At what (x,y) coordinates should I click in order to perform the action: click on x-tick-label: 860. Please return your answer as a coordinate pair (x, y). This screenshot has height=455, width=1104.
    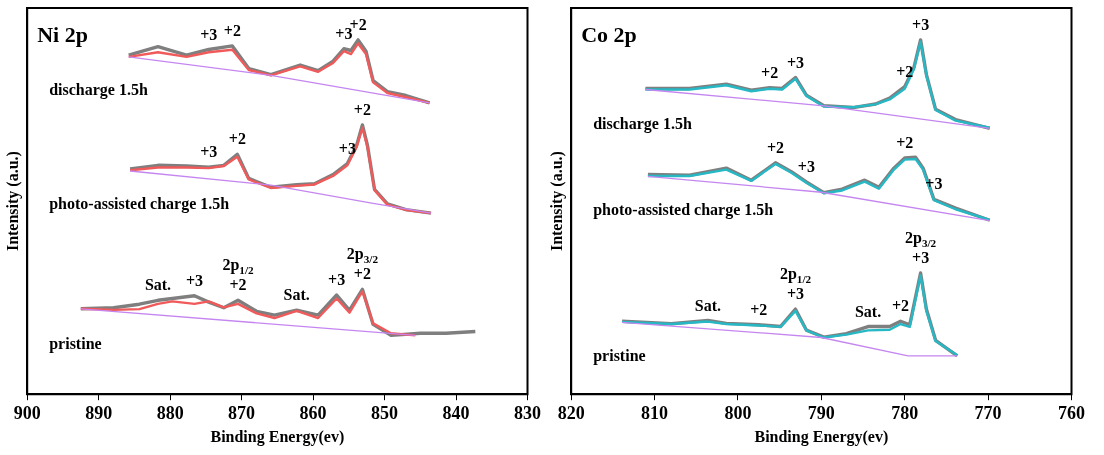
    Looking at the image, I should click on (313, 412).